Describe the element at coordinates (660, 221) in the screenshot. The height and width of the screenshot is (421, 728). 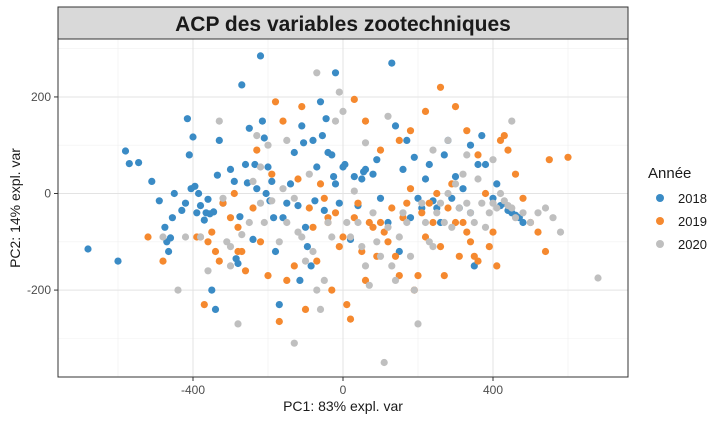
I see `legend-key-2019` at that location.